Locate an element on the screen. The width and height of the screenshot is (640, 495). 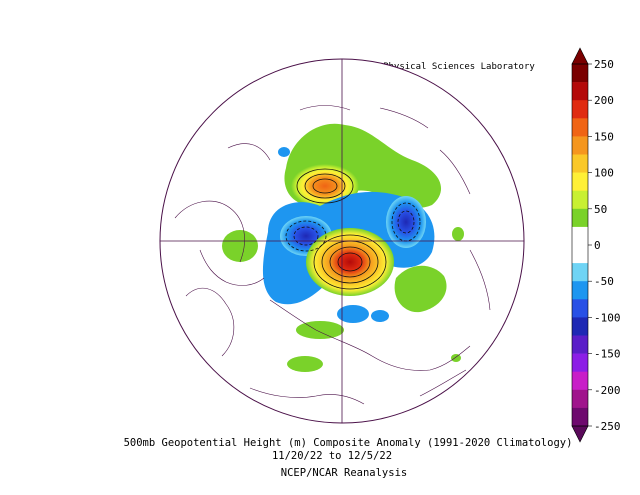
colorbar-tick-label: 150 is located at coordinates (604, 136).